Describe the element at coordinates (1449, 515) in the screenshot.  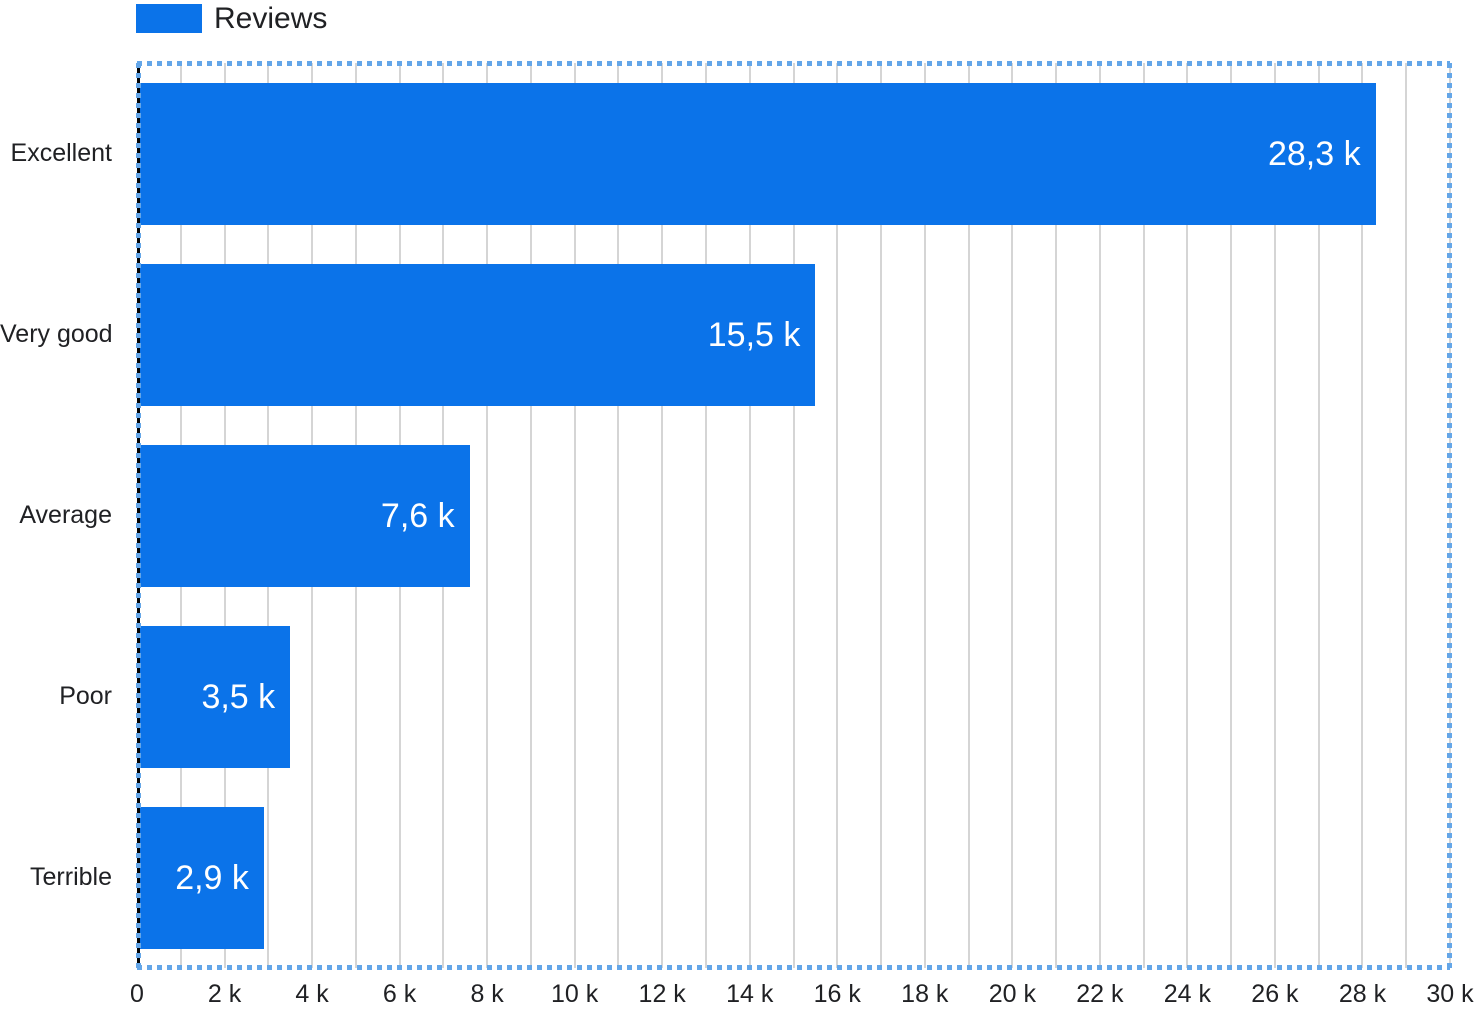
I see `selection-border-right` at that location.